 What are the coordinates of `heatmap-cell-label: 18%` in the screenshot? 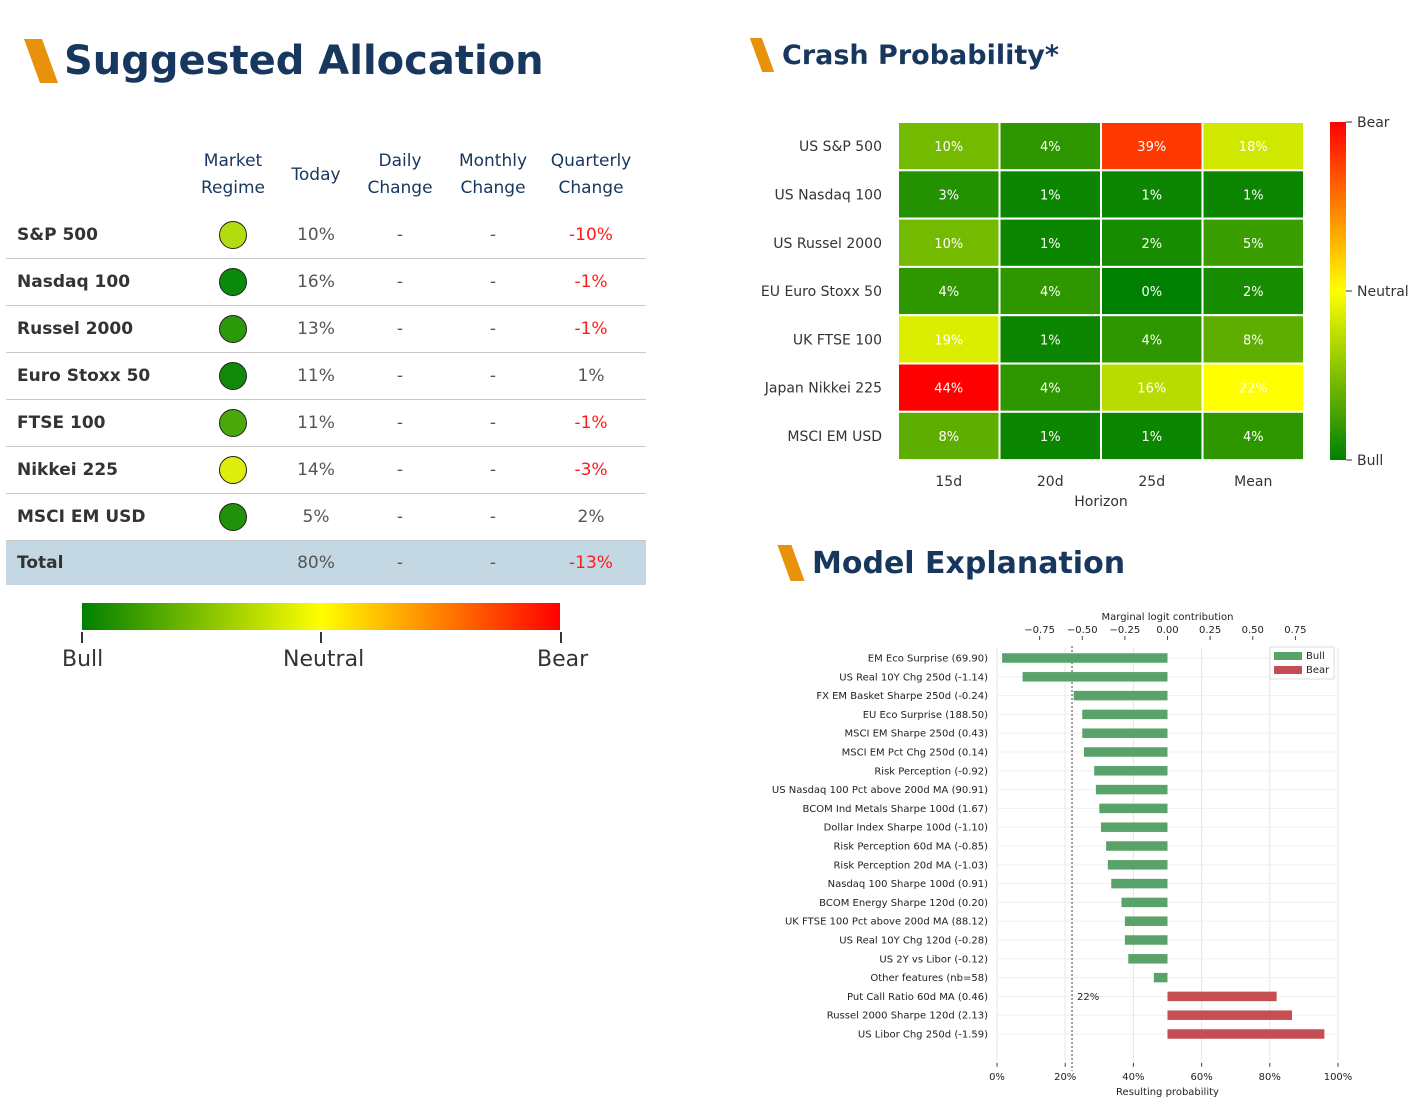 It's located at (1253, 147).